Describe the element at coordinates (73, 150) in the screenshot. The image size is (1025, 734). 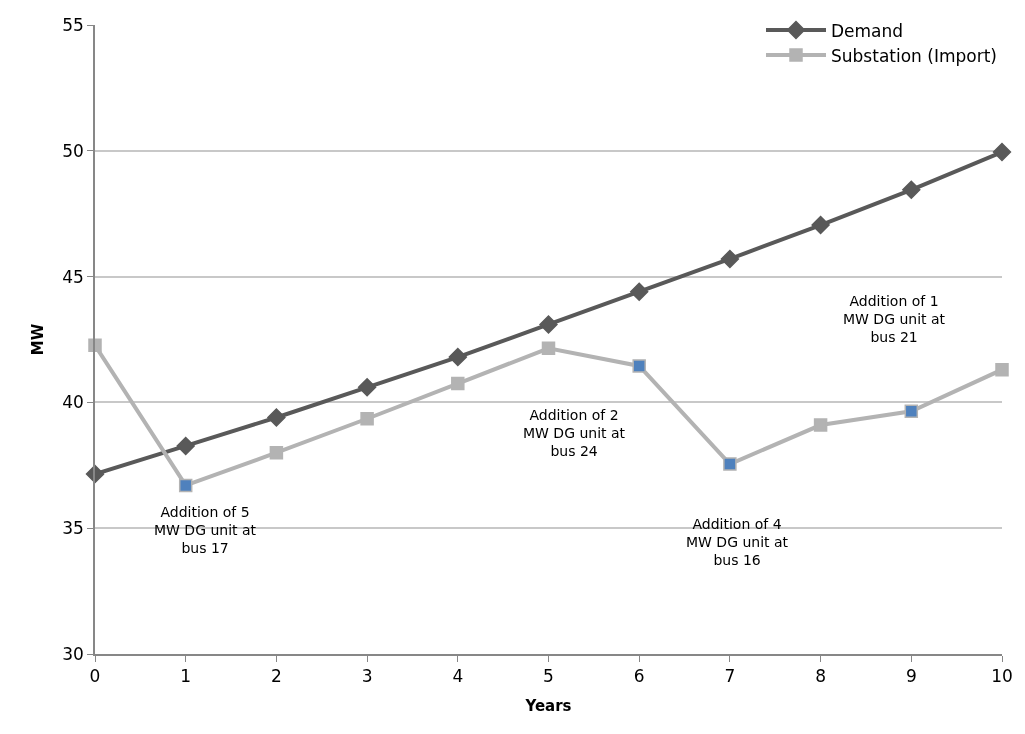
I see `y-tick-label: 50` at that location.